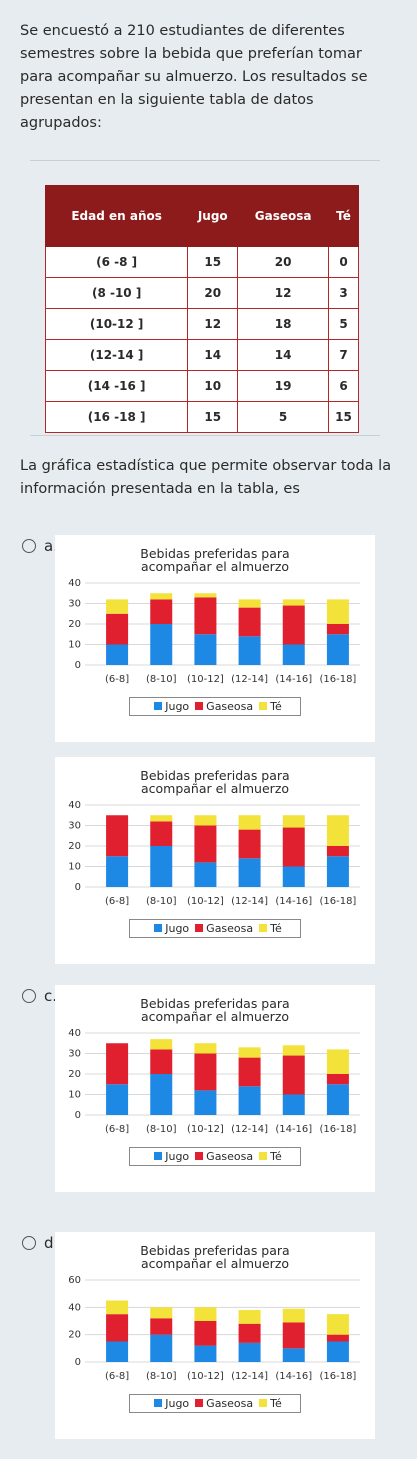 The image size is (417, 1459). I want to click on table-row: (16 -18 ] 15 5 15, so click(201, 417).